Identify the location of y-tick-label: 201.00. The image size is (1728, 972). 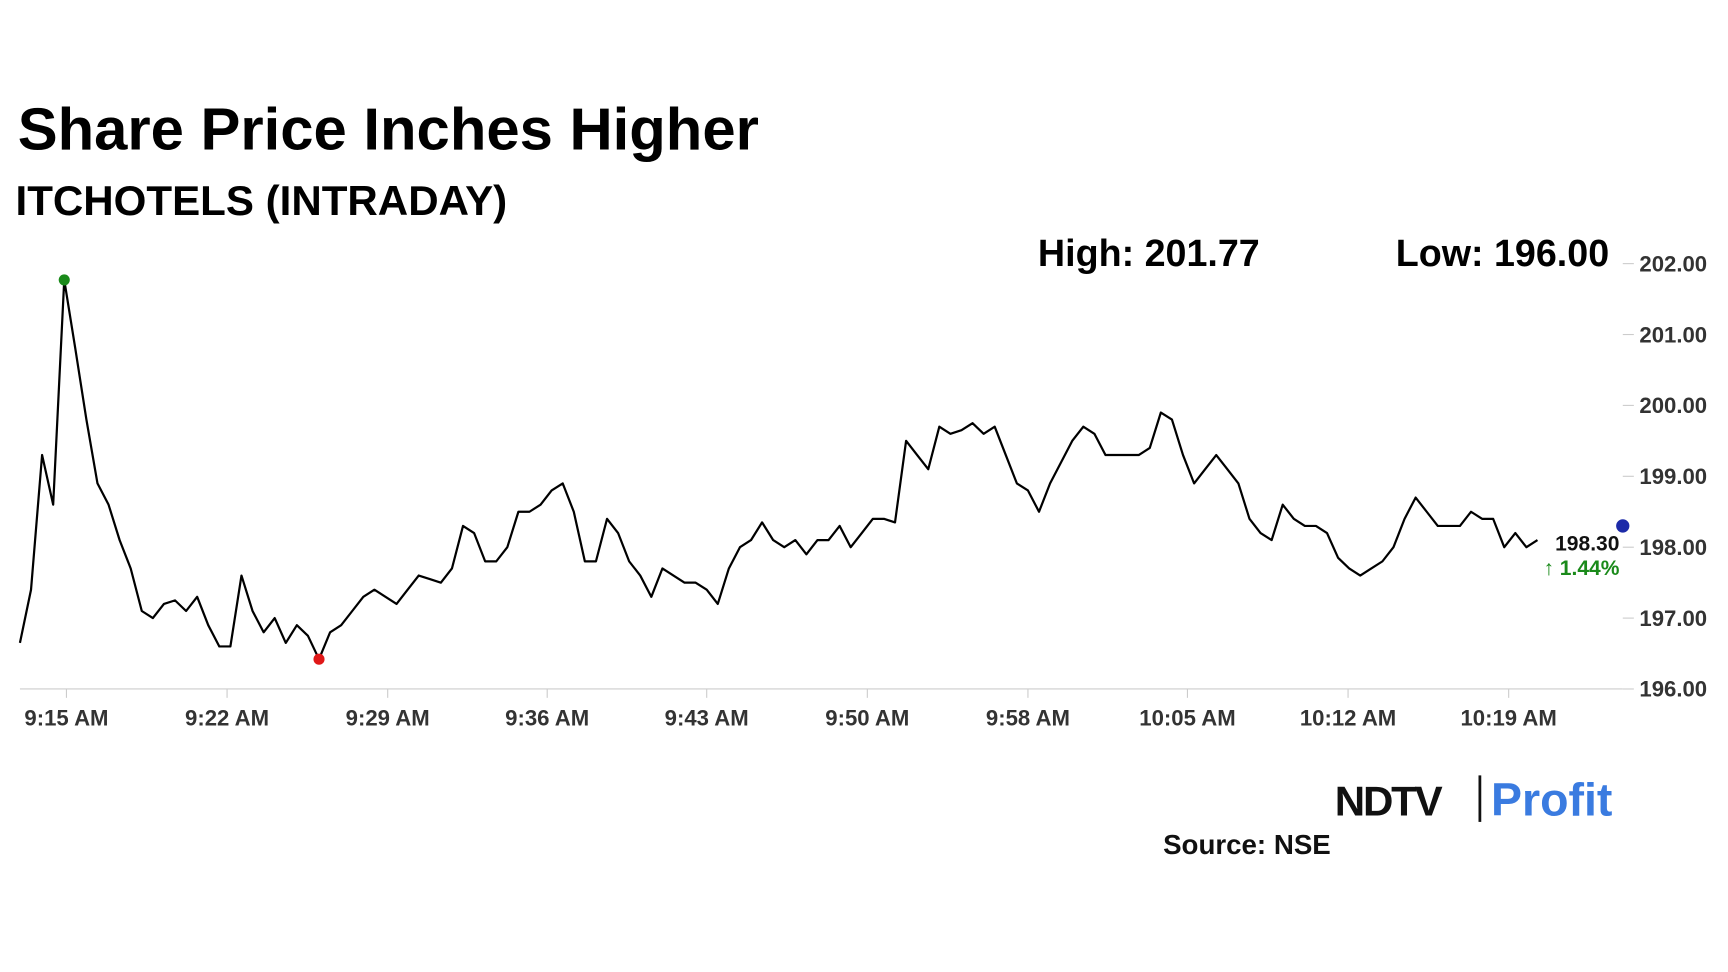
(1673, 334).